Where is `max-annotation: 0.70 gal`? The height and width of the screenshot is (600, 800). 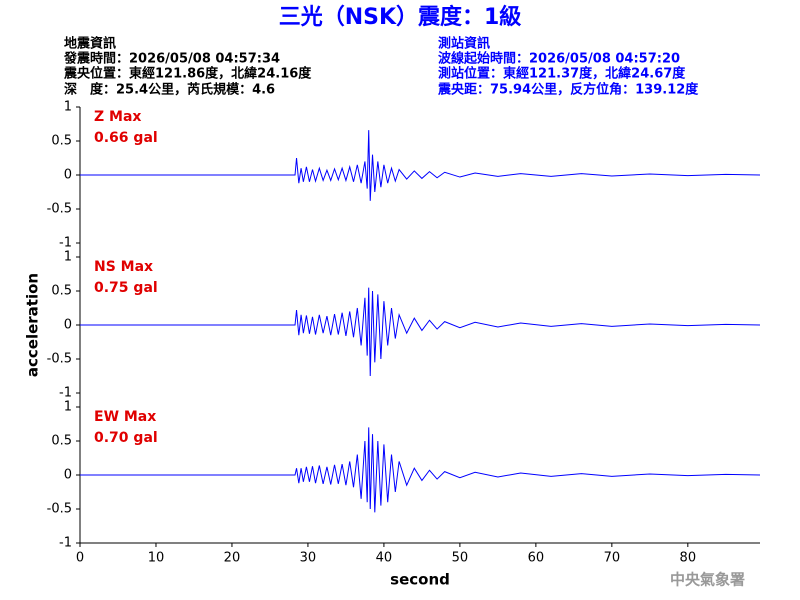
max-annotation: 0.70 gal is located at coordinates (126, 438).